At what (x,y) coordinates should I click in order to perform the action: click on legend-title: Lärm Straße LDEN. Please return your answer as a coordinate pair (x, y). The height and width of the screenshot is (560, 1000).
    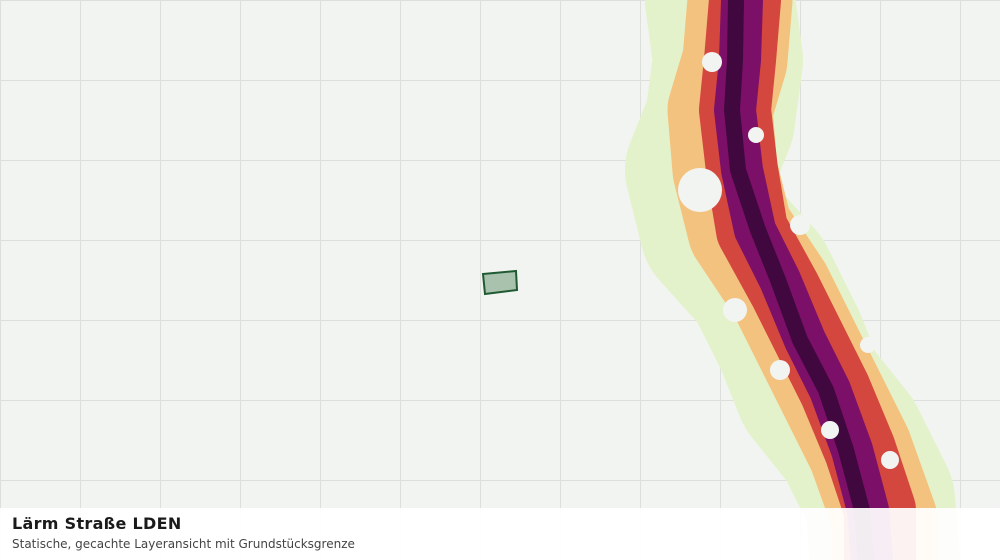
    Looking at the image, I should click on (97, 523).